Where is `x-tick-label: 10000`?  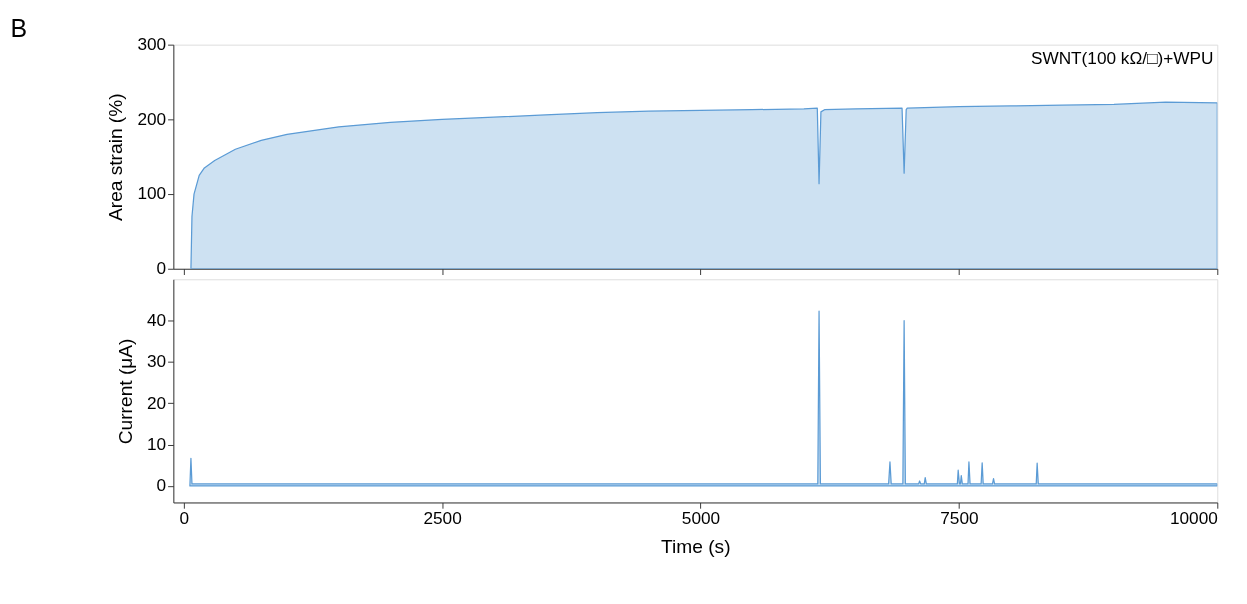
x-tick-label: 10000 is located at coordinates (1193, 518).